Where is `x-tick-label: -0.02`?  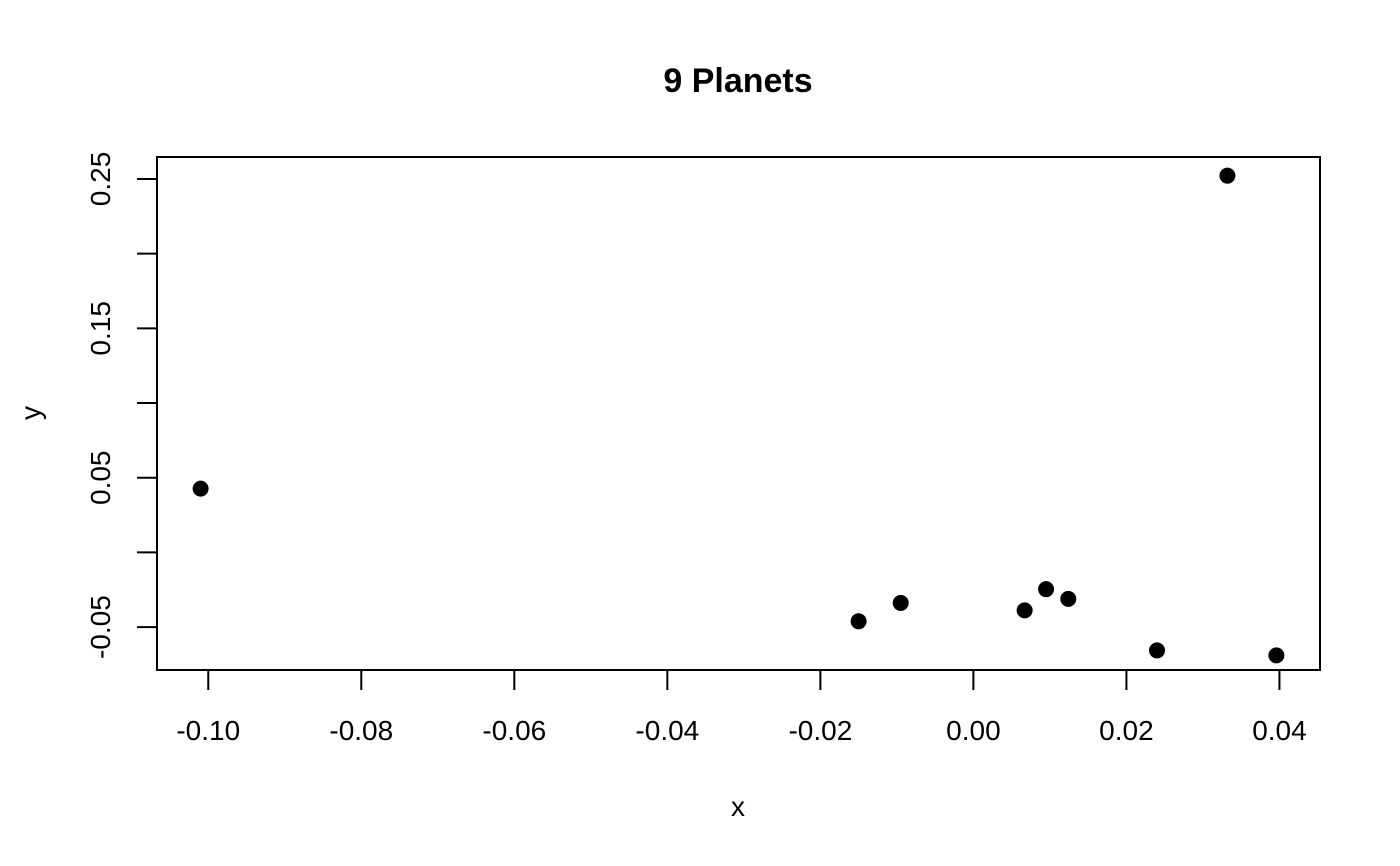 x-tick-label: -0.02 is located at coordinates (820, 730).